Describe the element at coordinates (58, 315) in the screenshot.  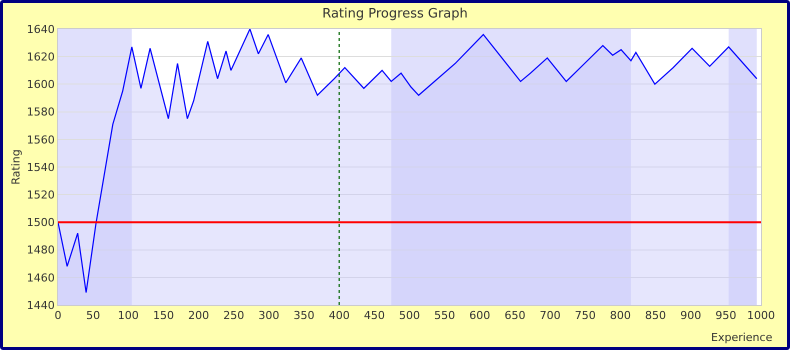
I see `x-tick-label: 0` at that location.